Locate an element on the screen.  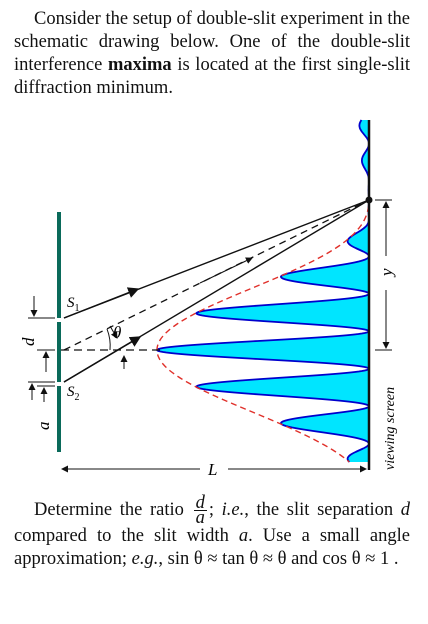
barrier-top is located at coordinates (59, 265).